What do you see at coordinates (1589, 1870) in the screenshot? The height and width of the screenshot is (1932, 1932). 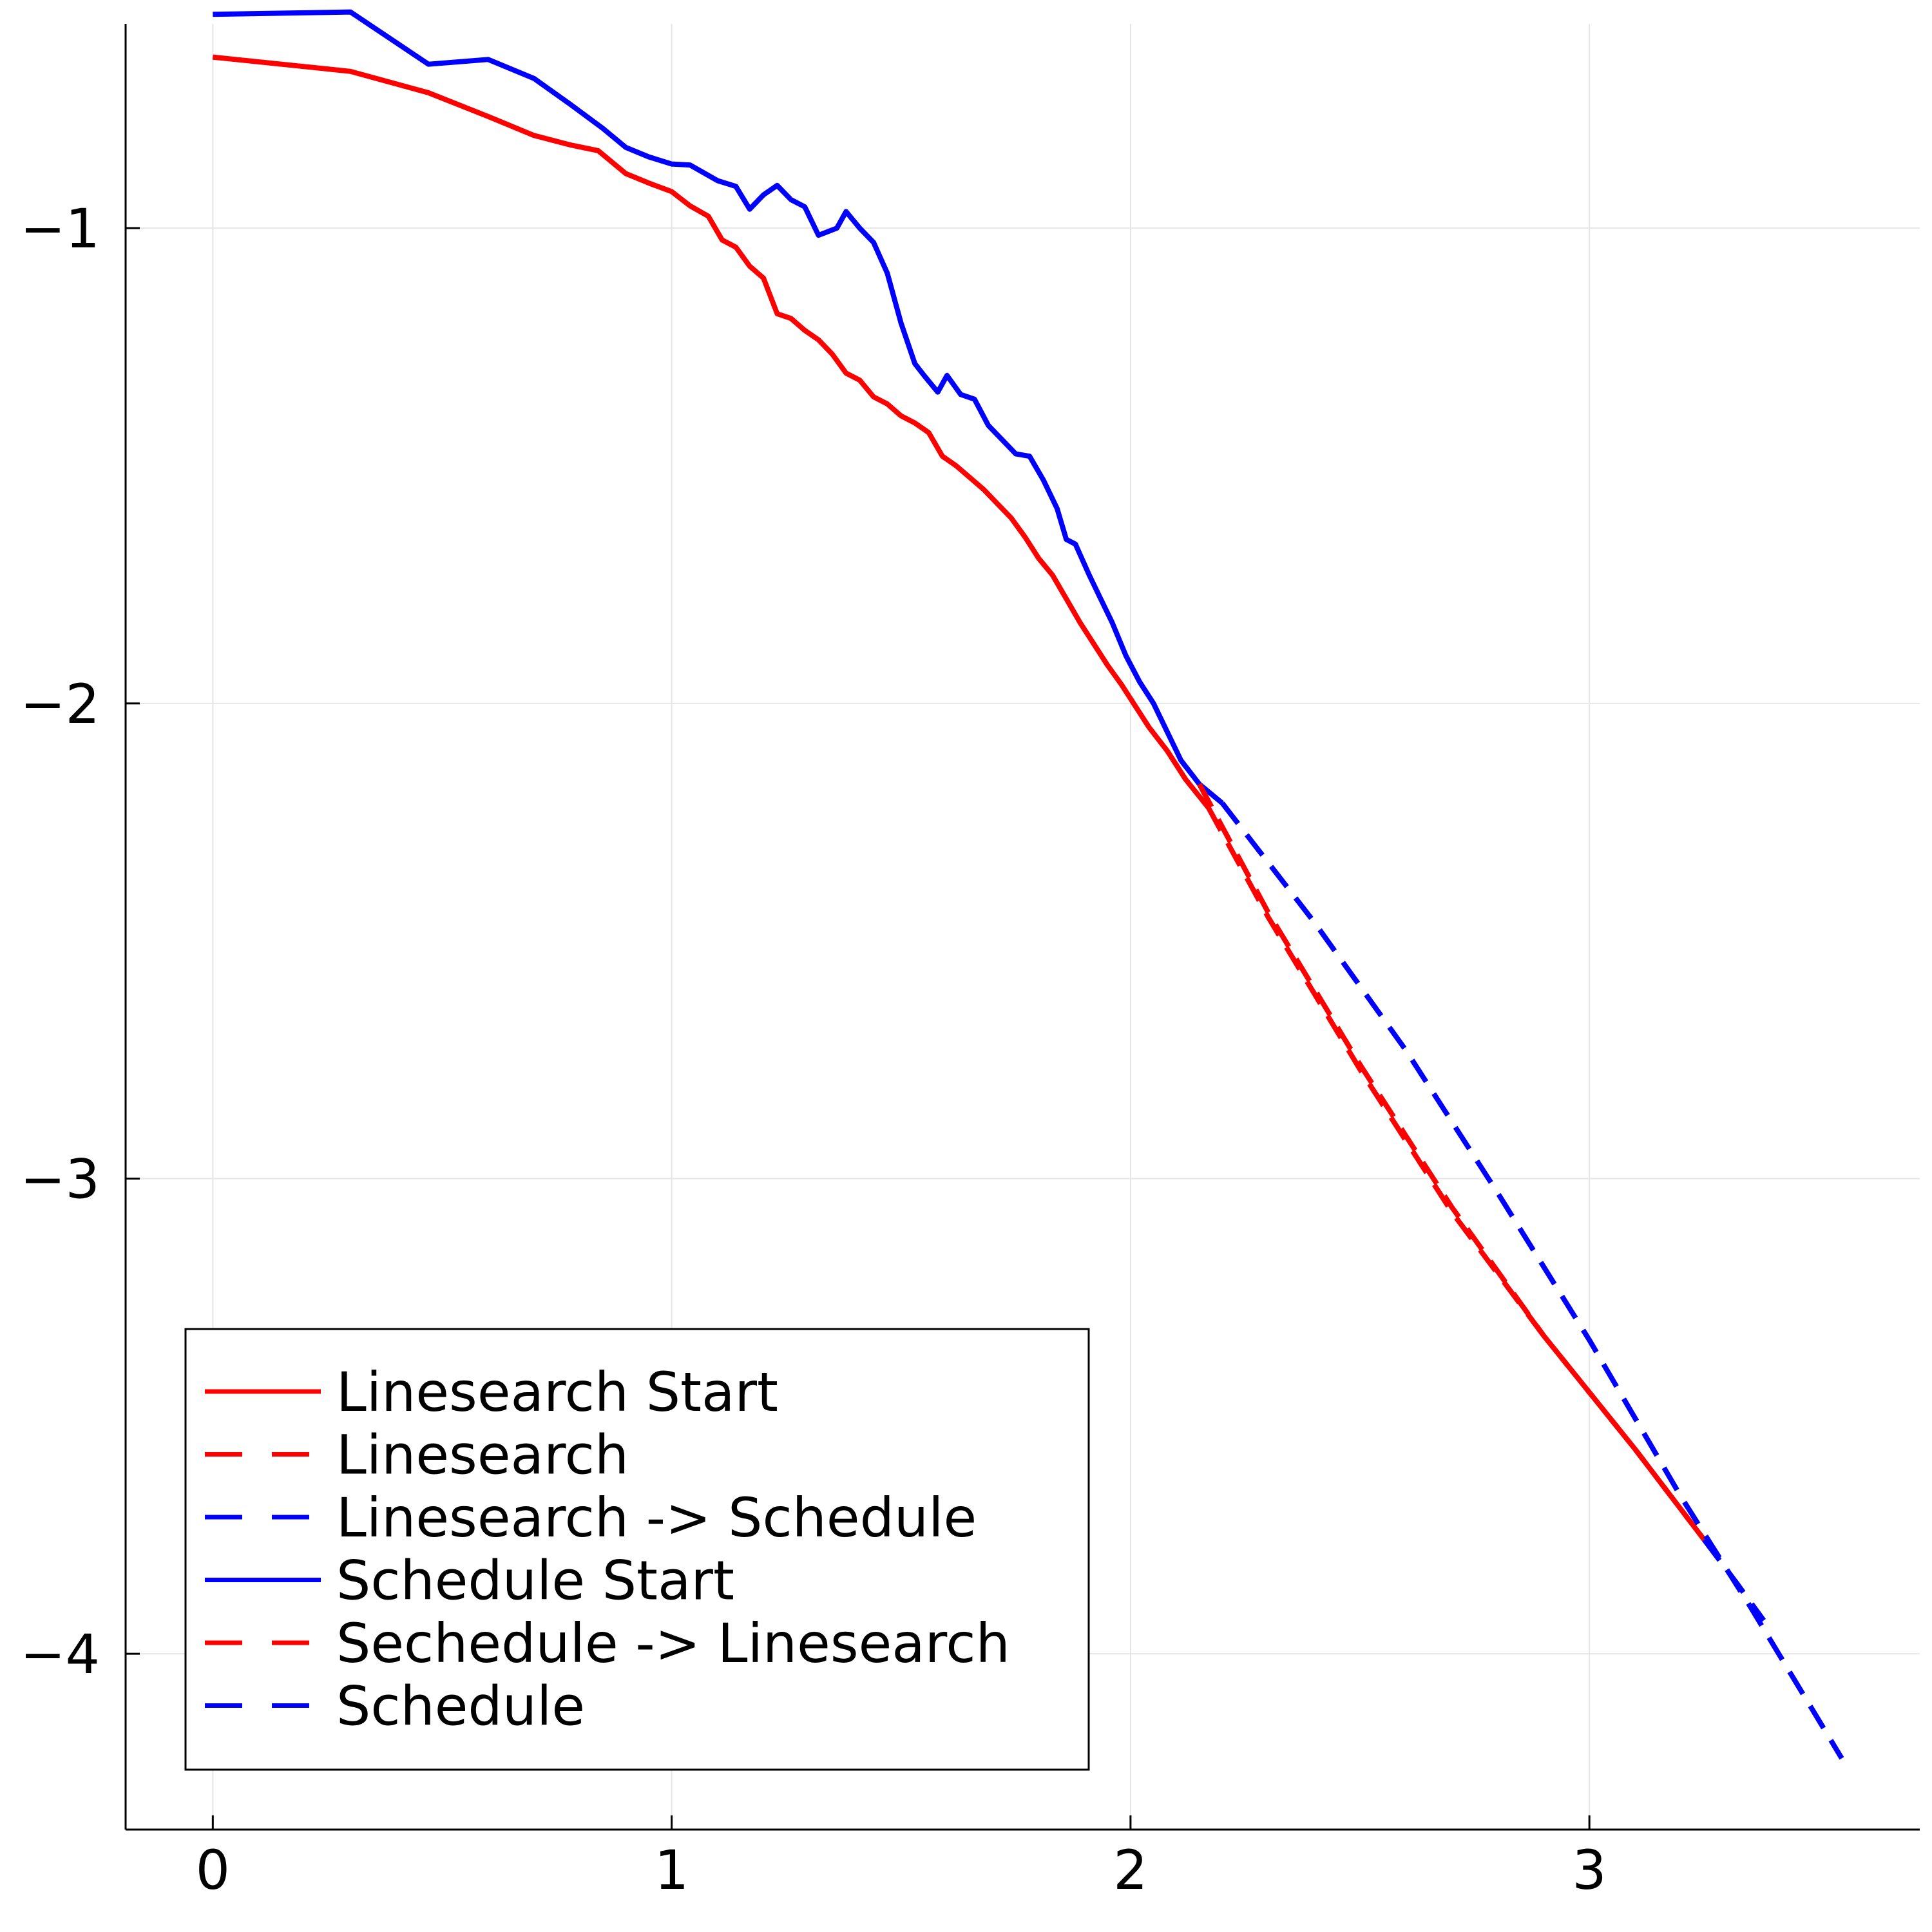 I see `x-tick-label: 3` at bounding box center [1589, 1870].